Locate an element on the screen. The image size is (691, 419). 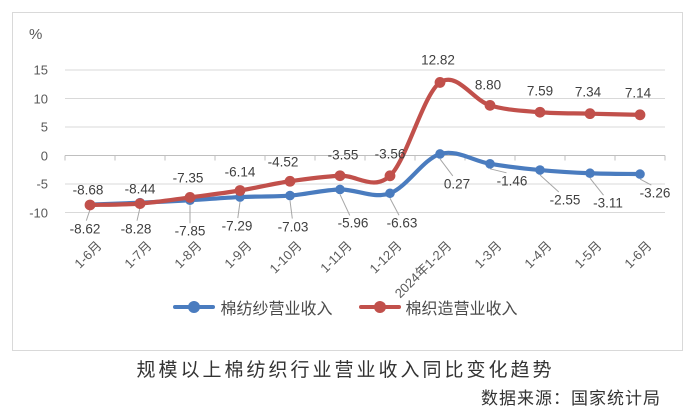
data-label: -5.96 is located at coordinates (353, 223).